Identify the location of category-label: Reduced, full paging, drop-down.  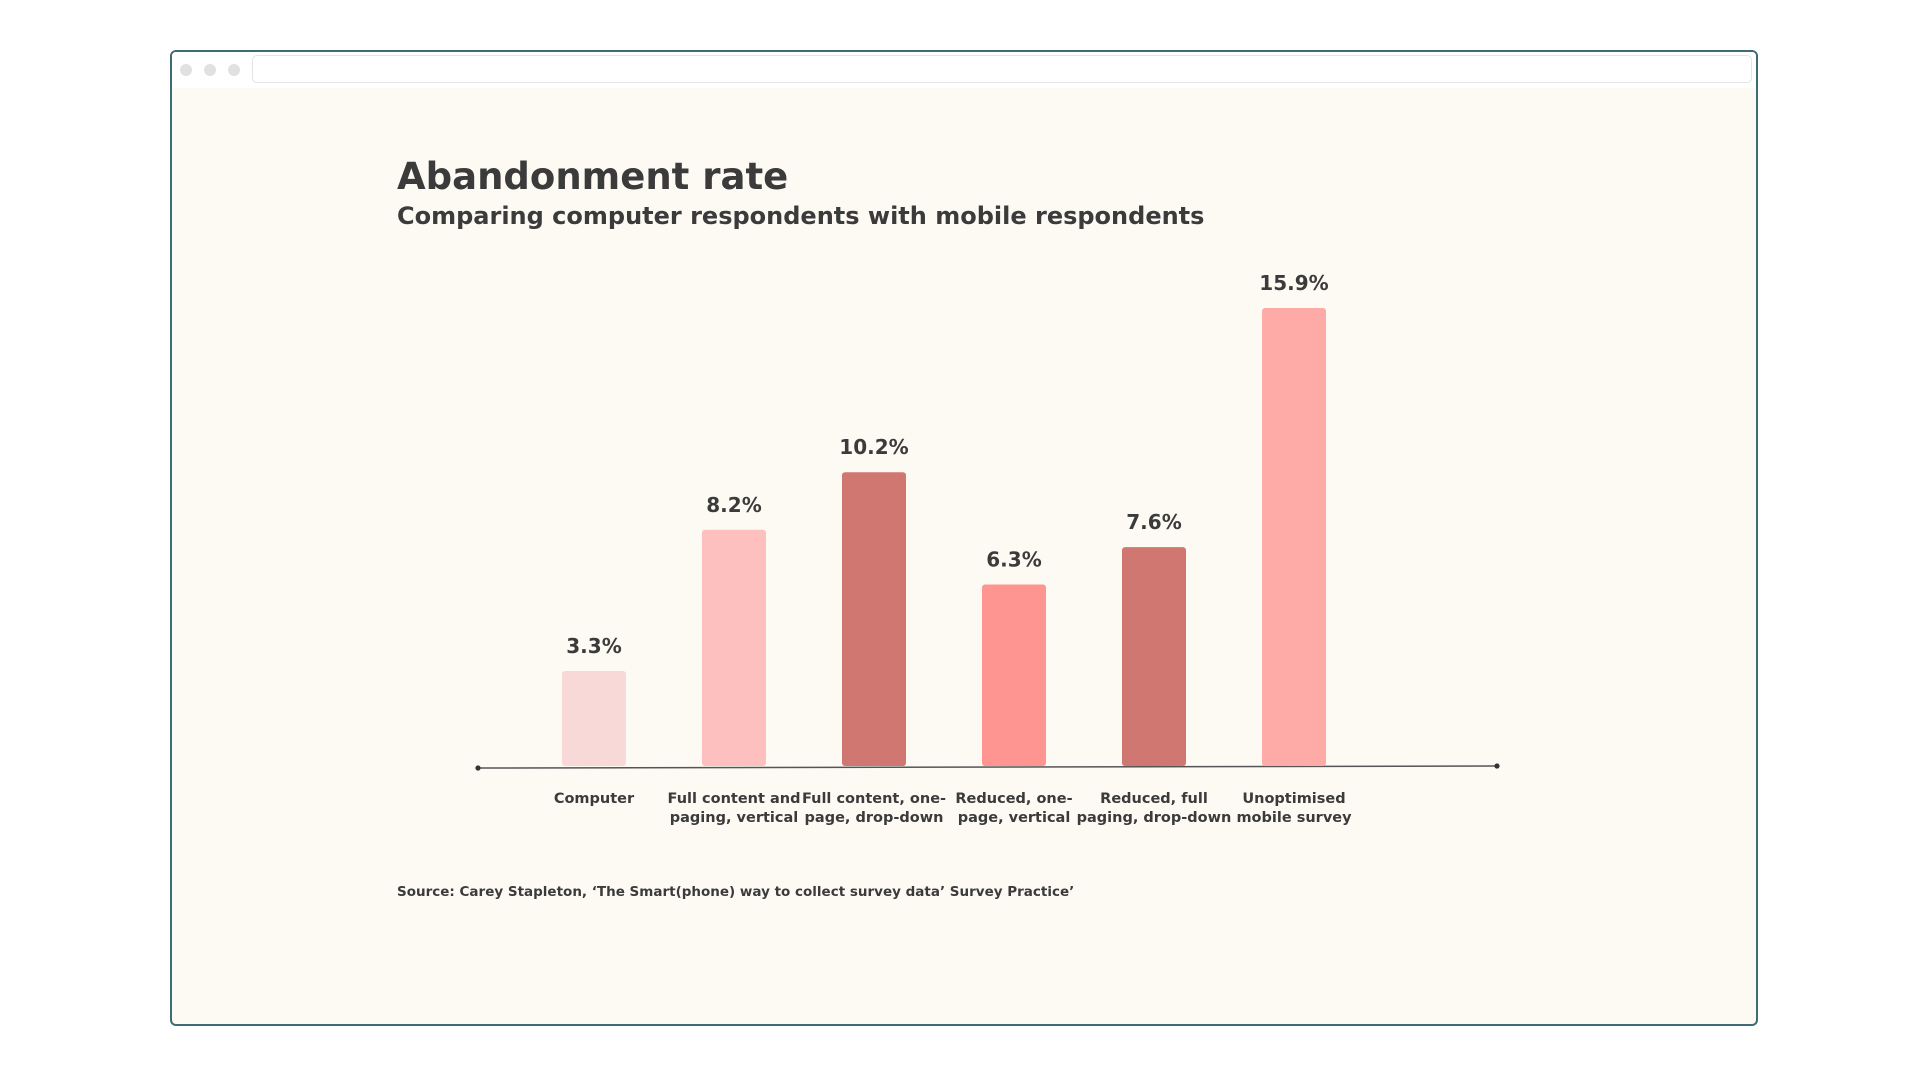
(1154, 808).